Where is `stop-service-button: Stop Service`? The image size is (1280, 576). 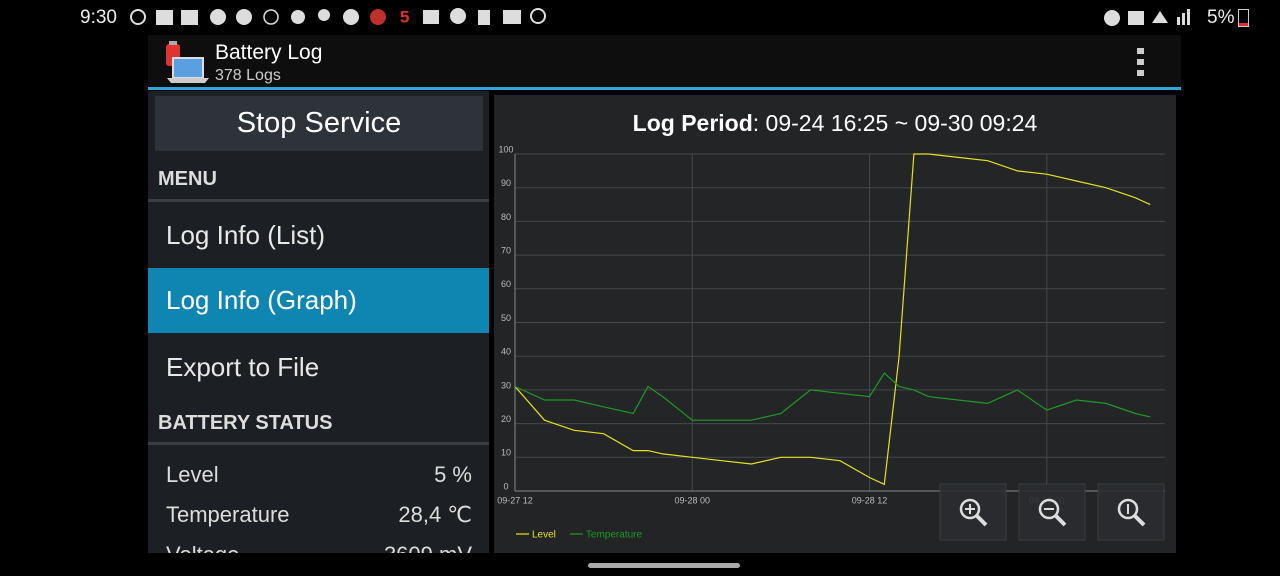
stop-service-button: Stop Service is located at coordinates (319, 123).